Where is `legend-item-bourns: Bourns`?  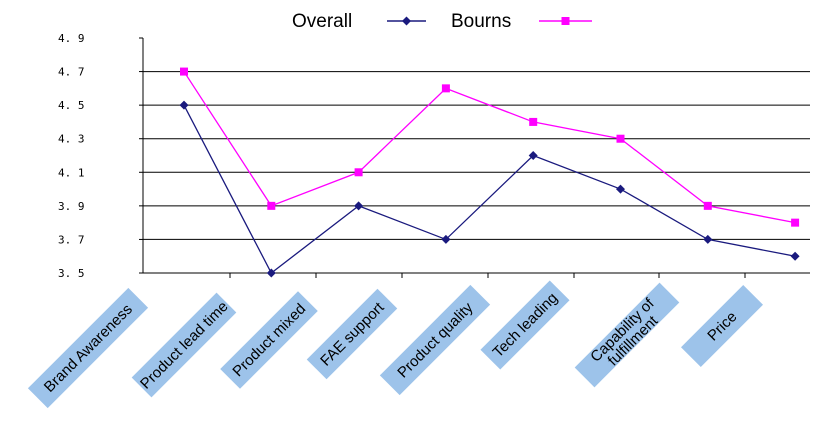
legend-item-bourns: Bourns is located at coordinates (521, 21).